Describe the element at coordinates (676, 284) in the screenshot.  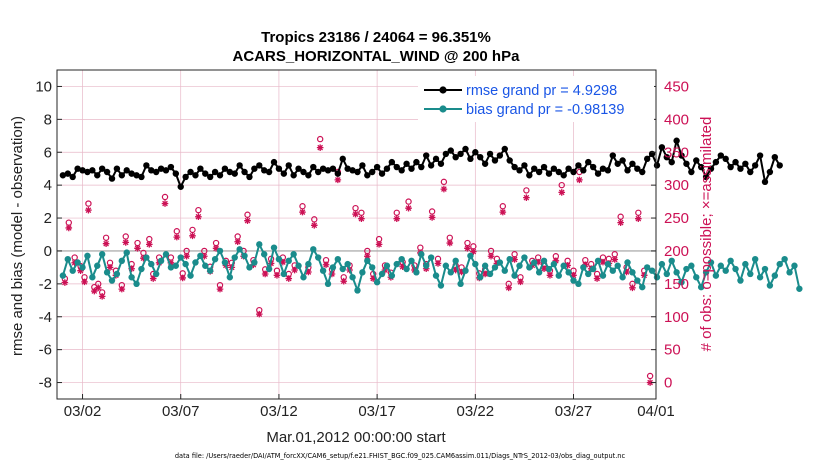
I see `right-tick-label: 150` at that location.